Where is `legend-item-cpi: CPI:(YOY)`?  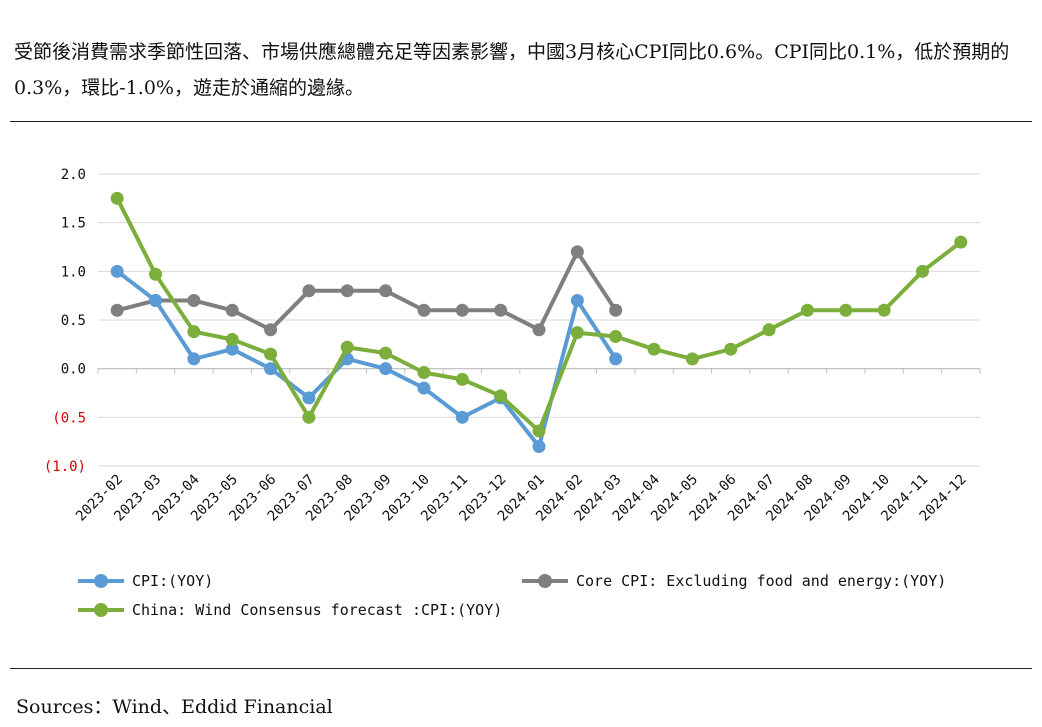 legend-item-cpi: CPI:(YOY) is located at coordinates (145, 581).